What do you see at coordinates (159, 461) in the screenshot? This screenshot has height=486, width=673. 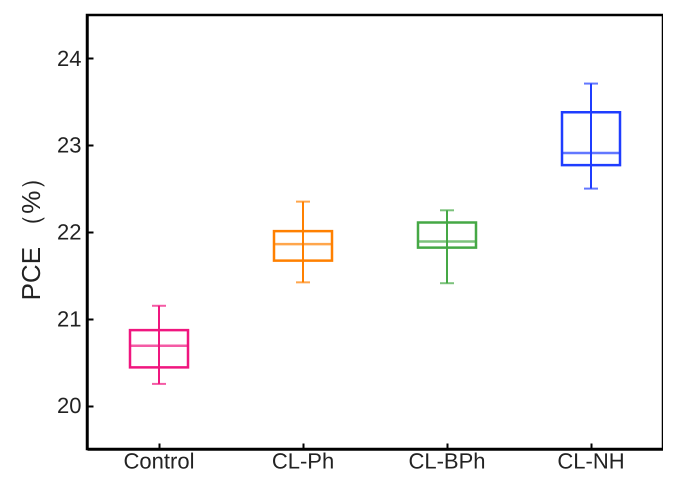 I see `x-tick-label: Control` at bounding box center [159, 461].